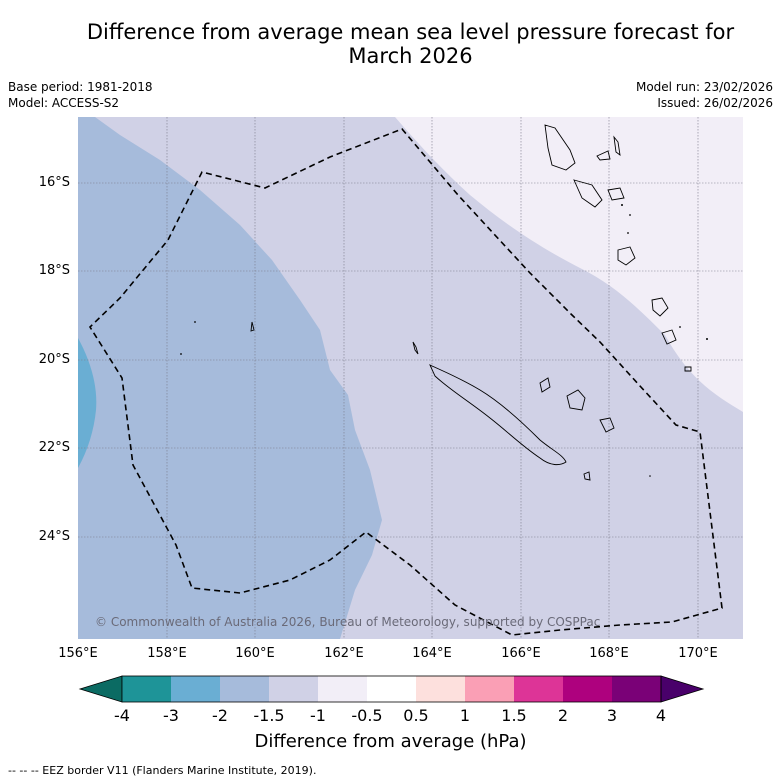  I want to click on colorbar-tick-label: -4, so click(122, 715).